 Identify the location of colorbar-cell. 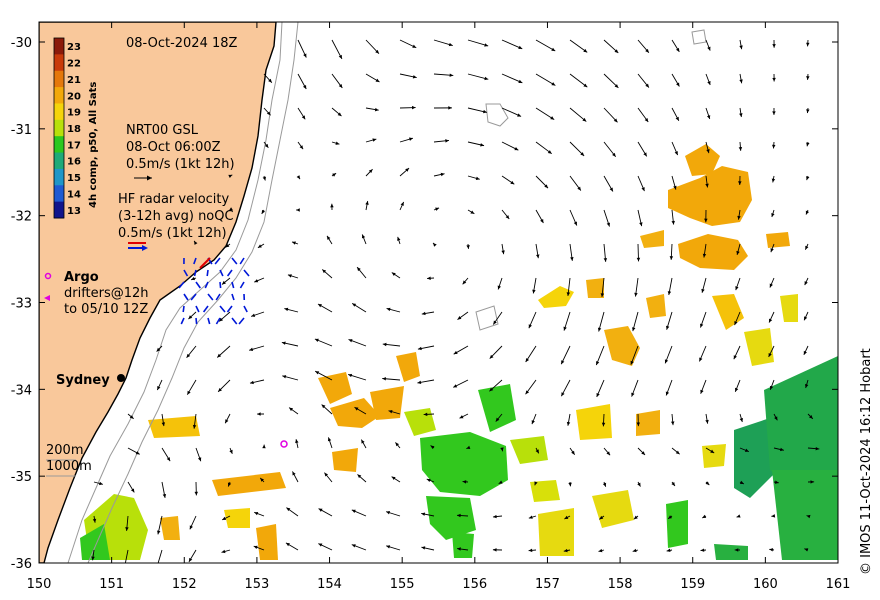
(59, 194).